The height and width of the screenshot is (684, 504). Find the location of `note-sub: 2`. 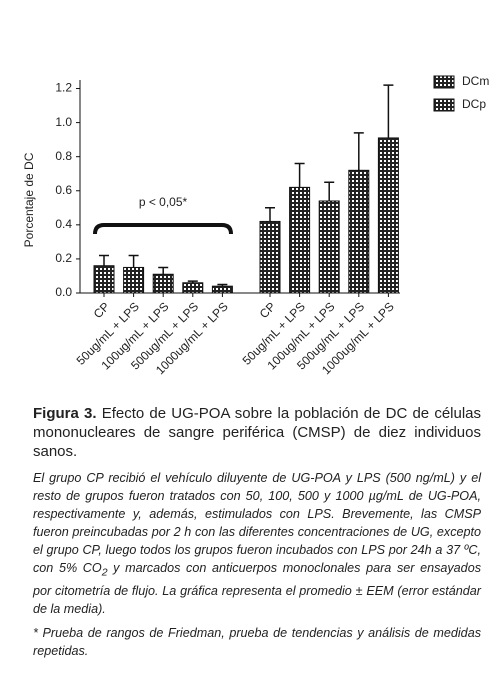

note-sub: 2 is located at coordinates (104, 572).